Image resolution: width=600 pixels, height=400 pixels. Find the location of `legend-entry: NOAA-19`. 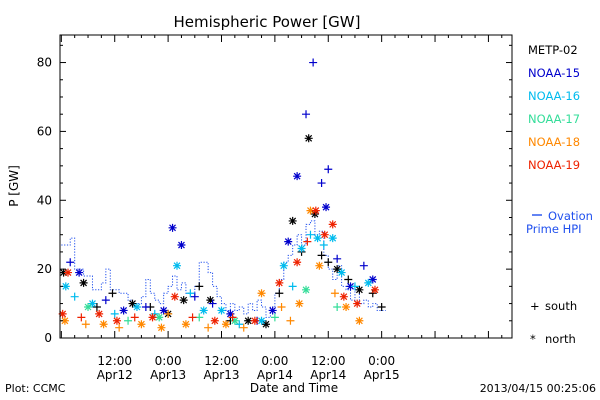

legend-entry: NOAA-19 is located at coordinates (554, 165).